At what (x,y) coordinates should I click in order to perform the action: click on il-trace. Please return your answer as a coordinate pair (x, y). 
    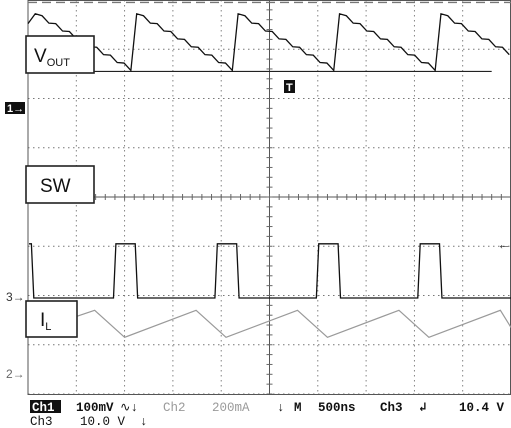
    Looking at the image, I should click on (269, 324).